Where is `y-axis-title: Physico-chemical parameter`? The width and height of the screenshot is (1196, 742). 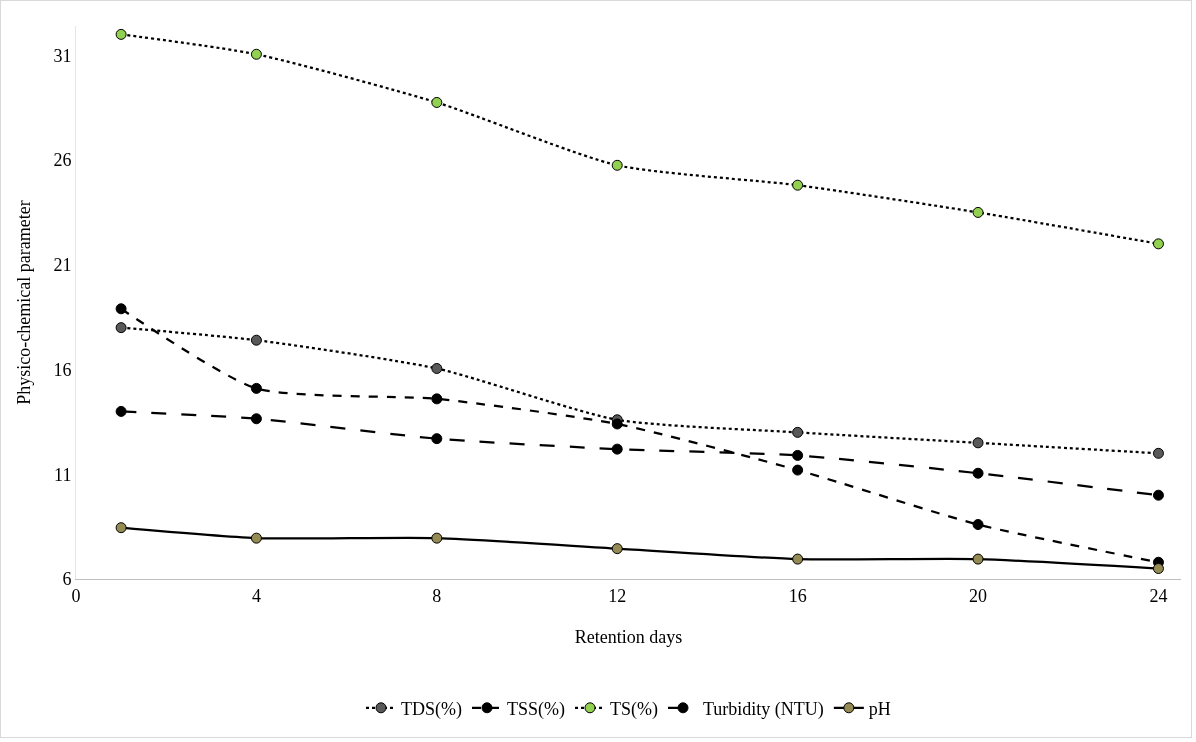
y-axis-title: Physico-chemical parameter is located at coordinates (24, 302).